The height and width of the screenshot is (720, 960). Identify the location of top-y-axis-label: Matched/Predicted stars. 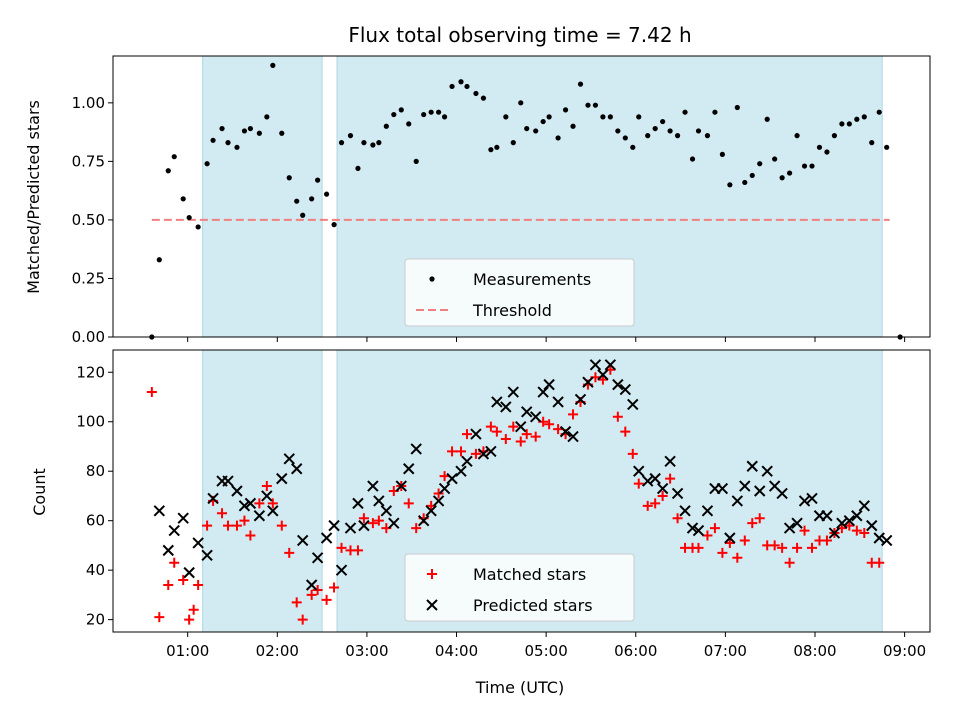
(33, 197).